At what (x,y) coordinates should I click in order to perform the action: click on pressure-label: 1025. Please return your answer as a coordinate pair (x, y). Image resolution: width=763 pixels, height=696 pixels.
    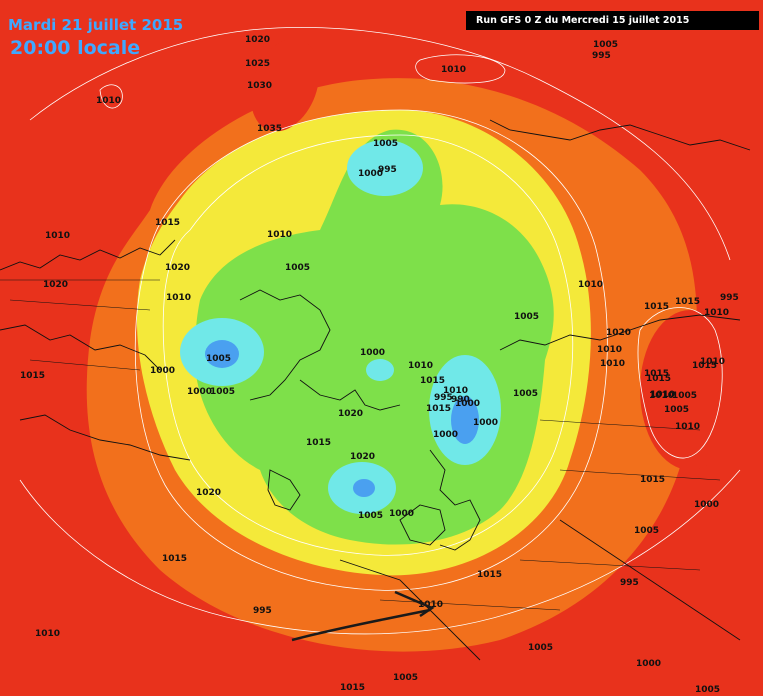
    Looking at the image, I should click on (257, 64).